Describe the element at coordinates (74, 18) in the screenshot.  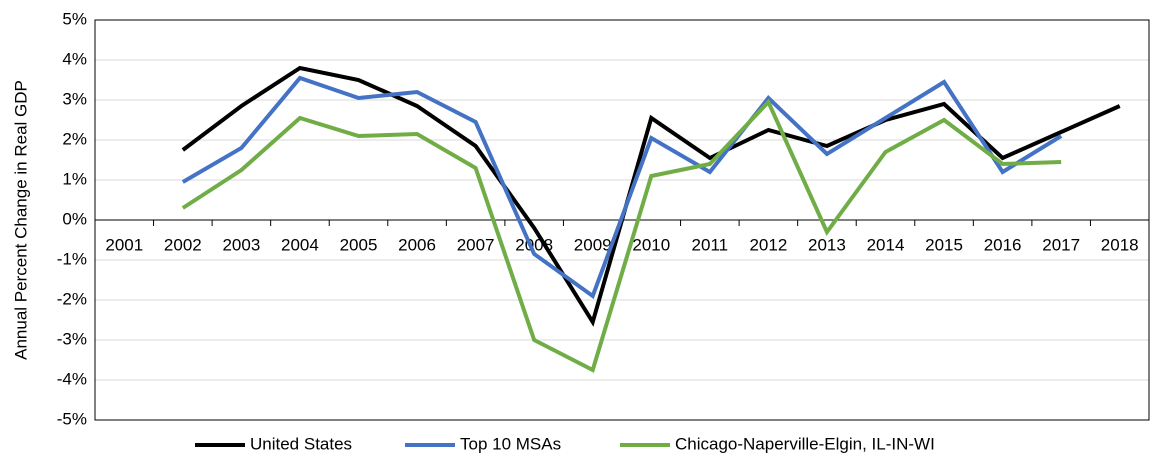
I see `y-tick-label: 5%` at that location.